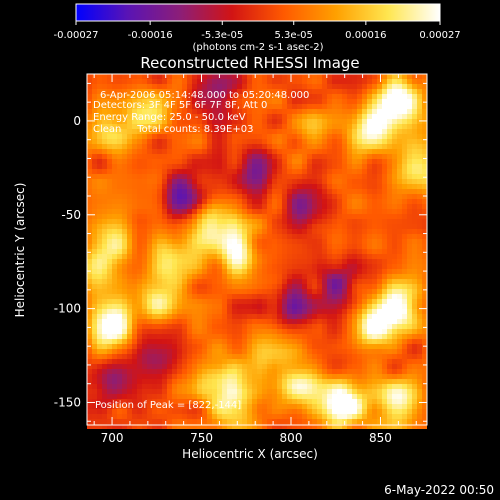 This screenshot has width=500, height=500. I want to click on colorbar-tick-label: -5.3e-05, so click(222, 35).